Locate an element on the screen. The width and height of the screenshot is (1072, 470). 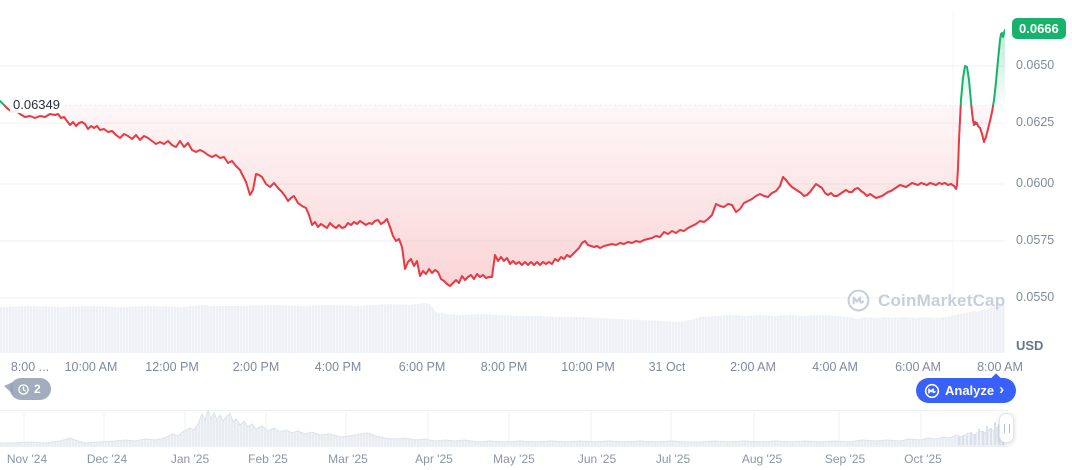
analyze-button: Analyze › is located at coordinates (966, 390).